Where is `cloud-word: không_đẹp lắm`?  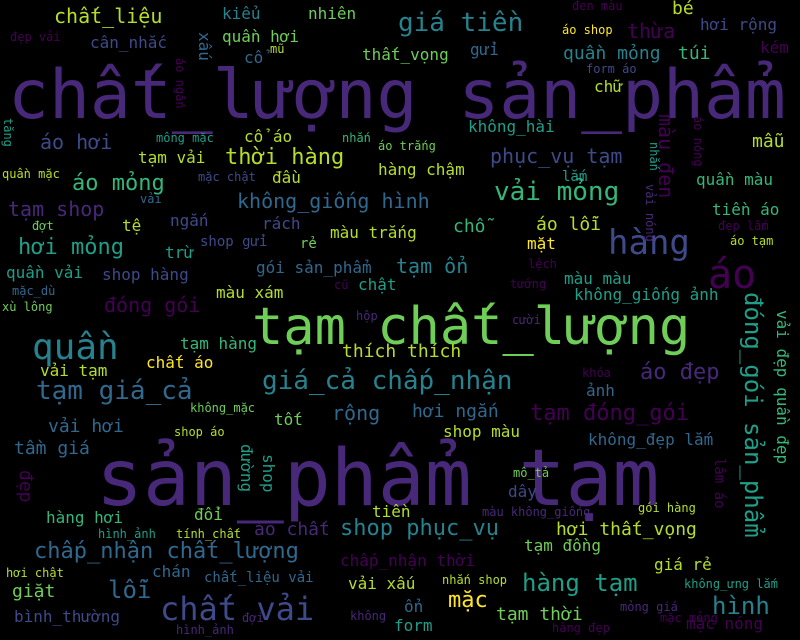
cloud-word: không_đẹp lắm is located at coordinates (651, 439).